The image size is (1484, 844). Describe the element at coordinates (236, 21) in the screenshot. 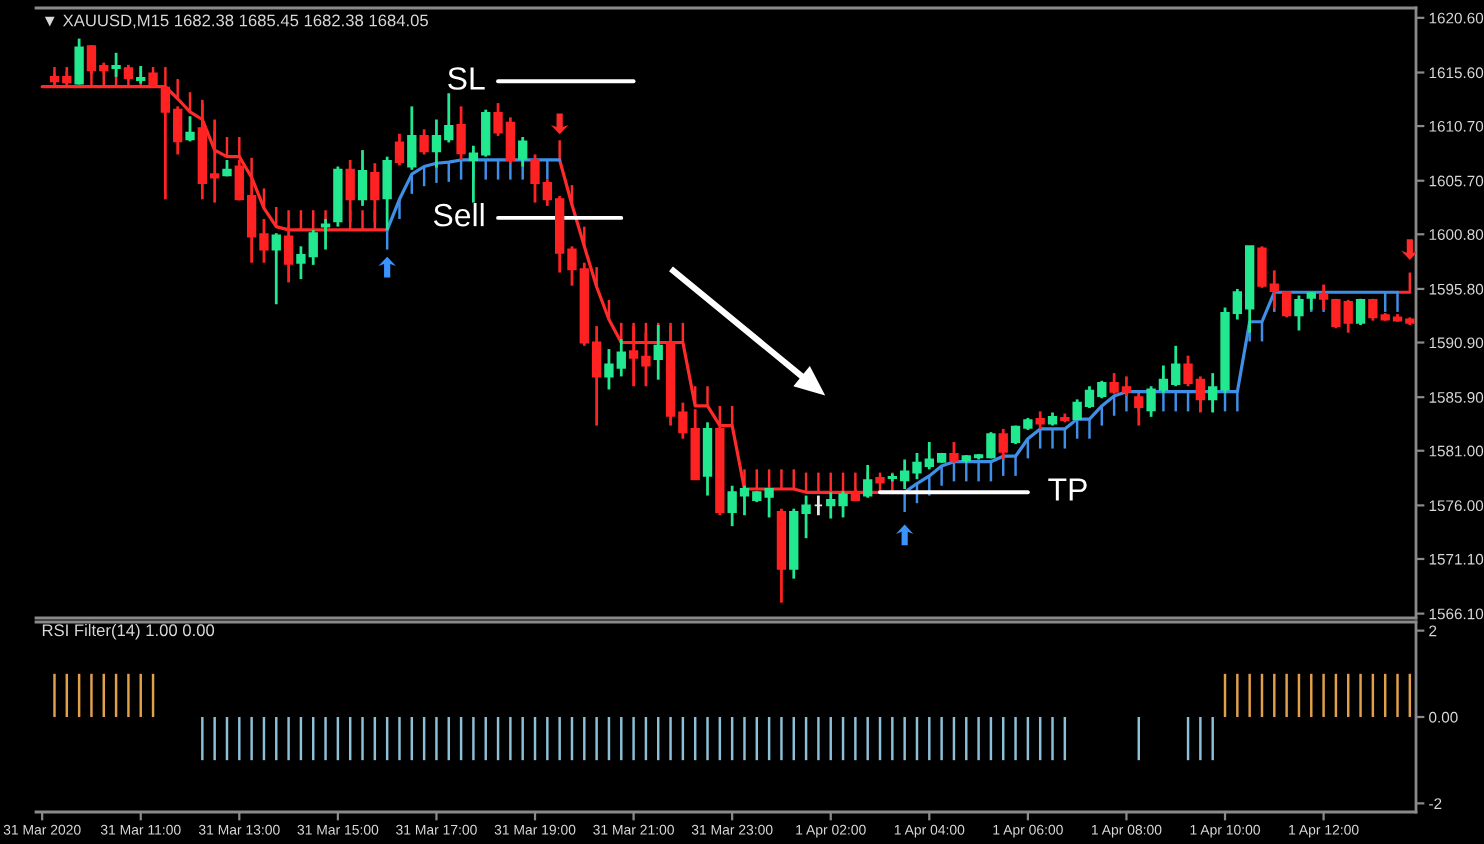

I see `chart-title: ▼ XAUUSD,M15 1682.38 1685.45 1682.38 1684.05` at that location.